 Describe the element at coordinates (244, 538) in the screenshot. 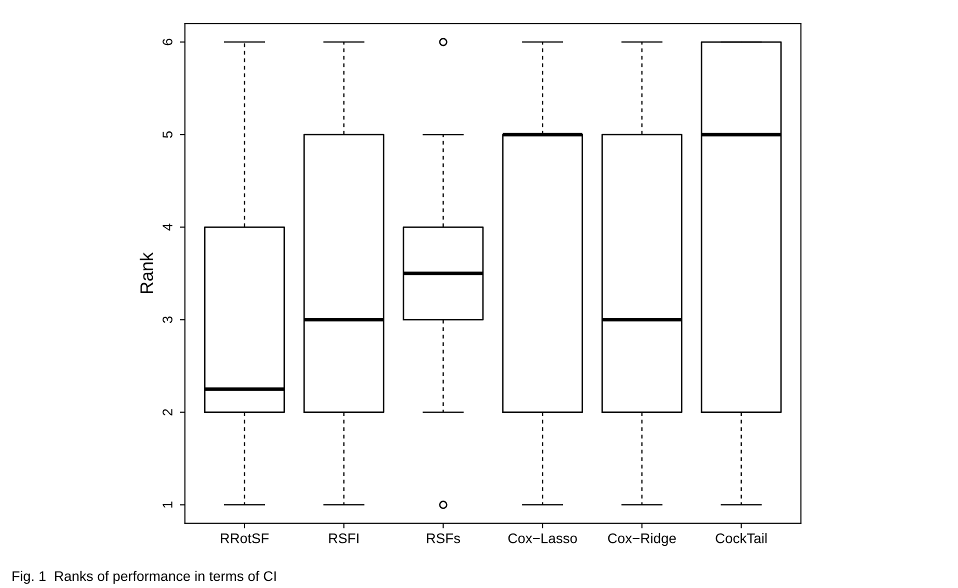

I see `x-tick-label: RRotSF` at that location.